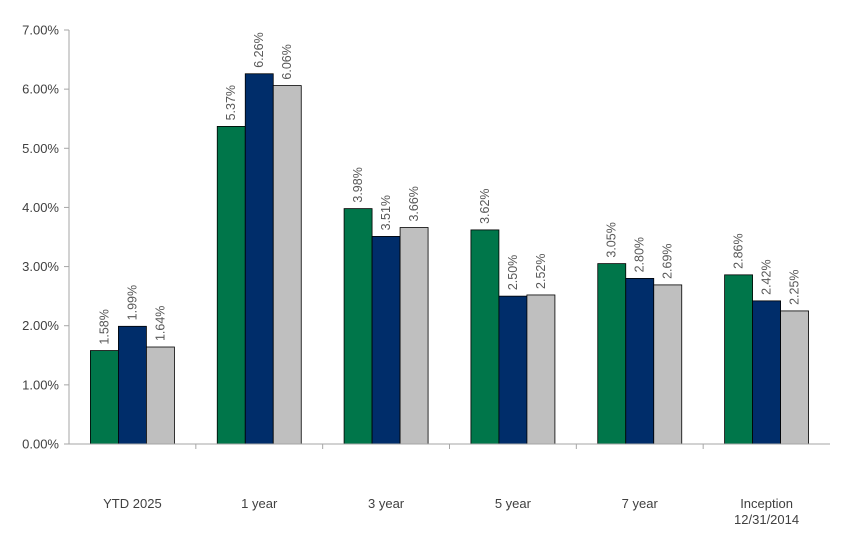 Image resolution: width=850 pixels, height=533 pixels. What do you see at coordinates (40, 30) in the screenshot?
I see `y-tick-label: 7.00%` at bounding box center [40, 30].